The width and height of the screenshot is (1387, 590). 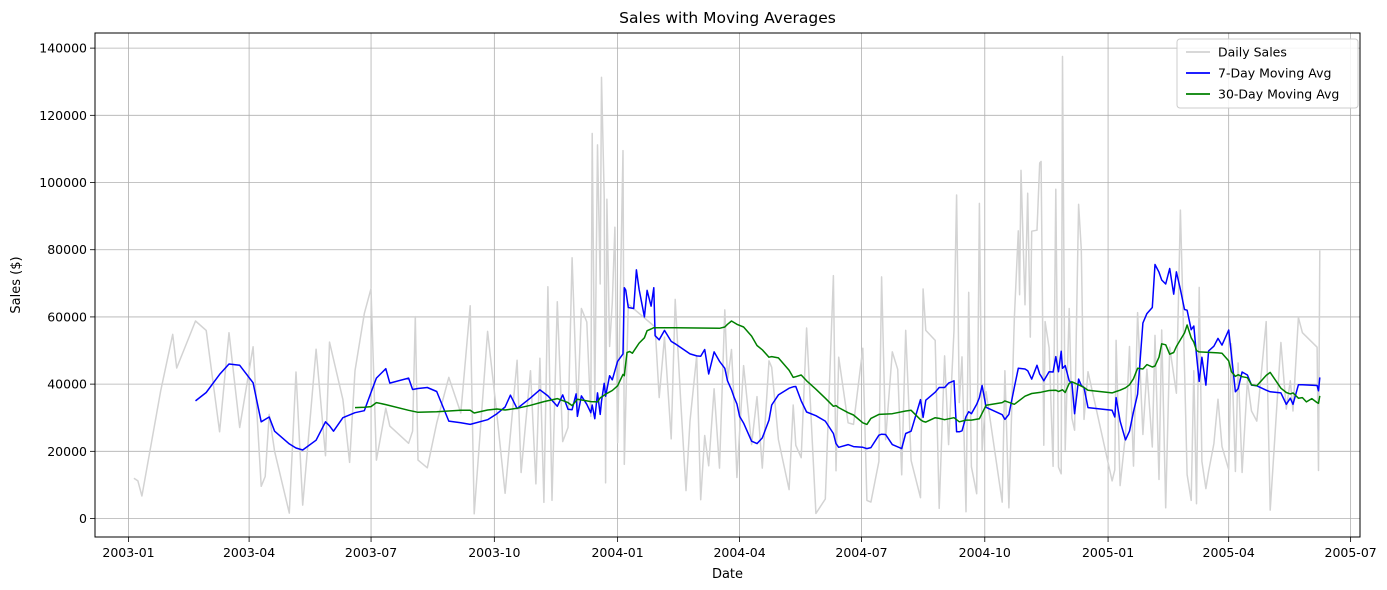 What do you see at coordinates (1108, 552) in the screenshot?
I see `x-tick-label: 2005-01` at bounding box center [1108, 552].